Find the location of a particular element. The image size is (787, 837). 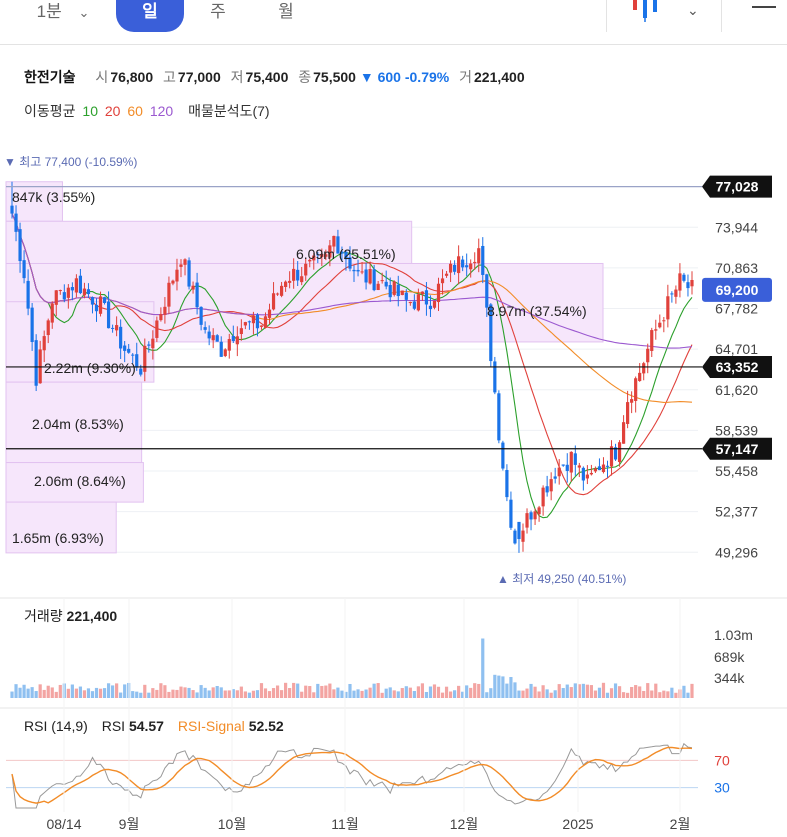

close-value: 75,500 is located at coordinates (334, 77).